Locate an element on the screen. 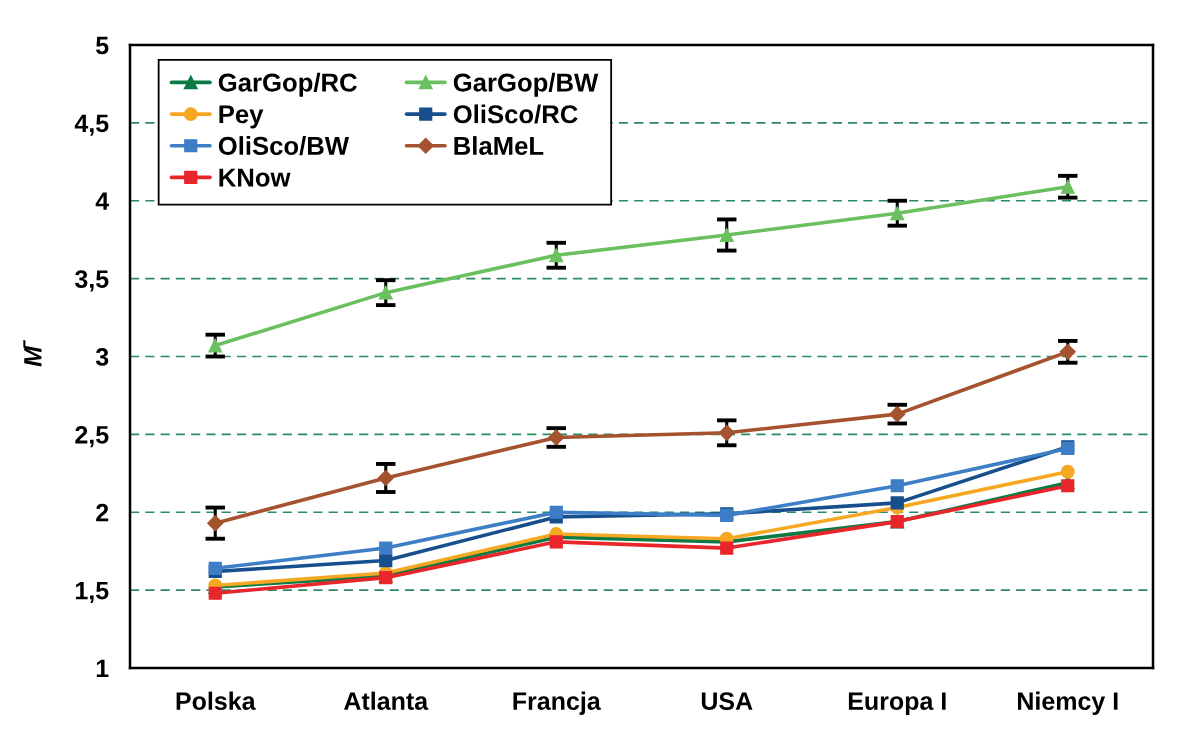  y-tick-label: 2 is located at coordinates (102, 512).